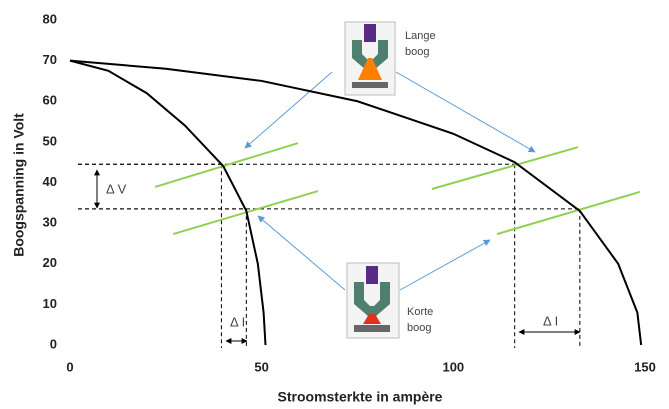  Describe the element at coordinates (645, 366) in the screenshot. I see `x-tick-label: 150` at that location.